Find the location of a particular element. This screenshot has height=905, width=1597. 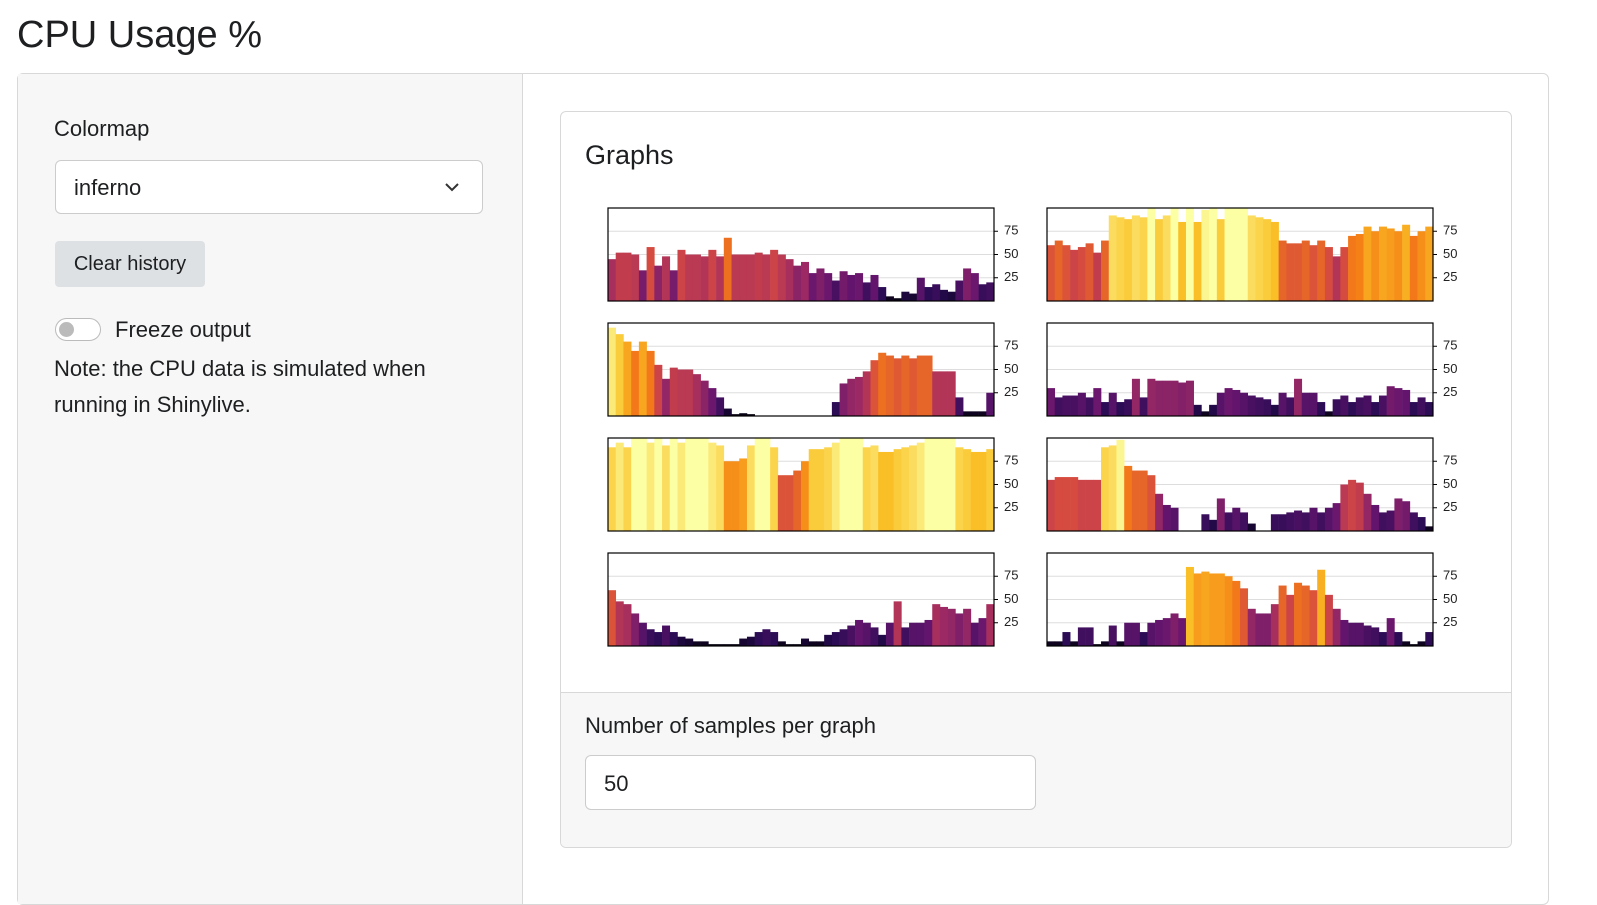

clear-button: Clear history is located at coordinates (130, 264).